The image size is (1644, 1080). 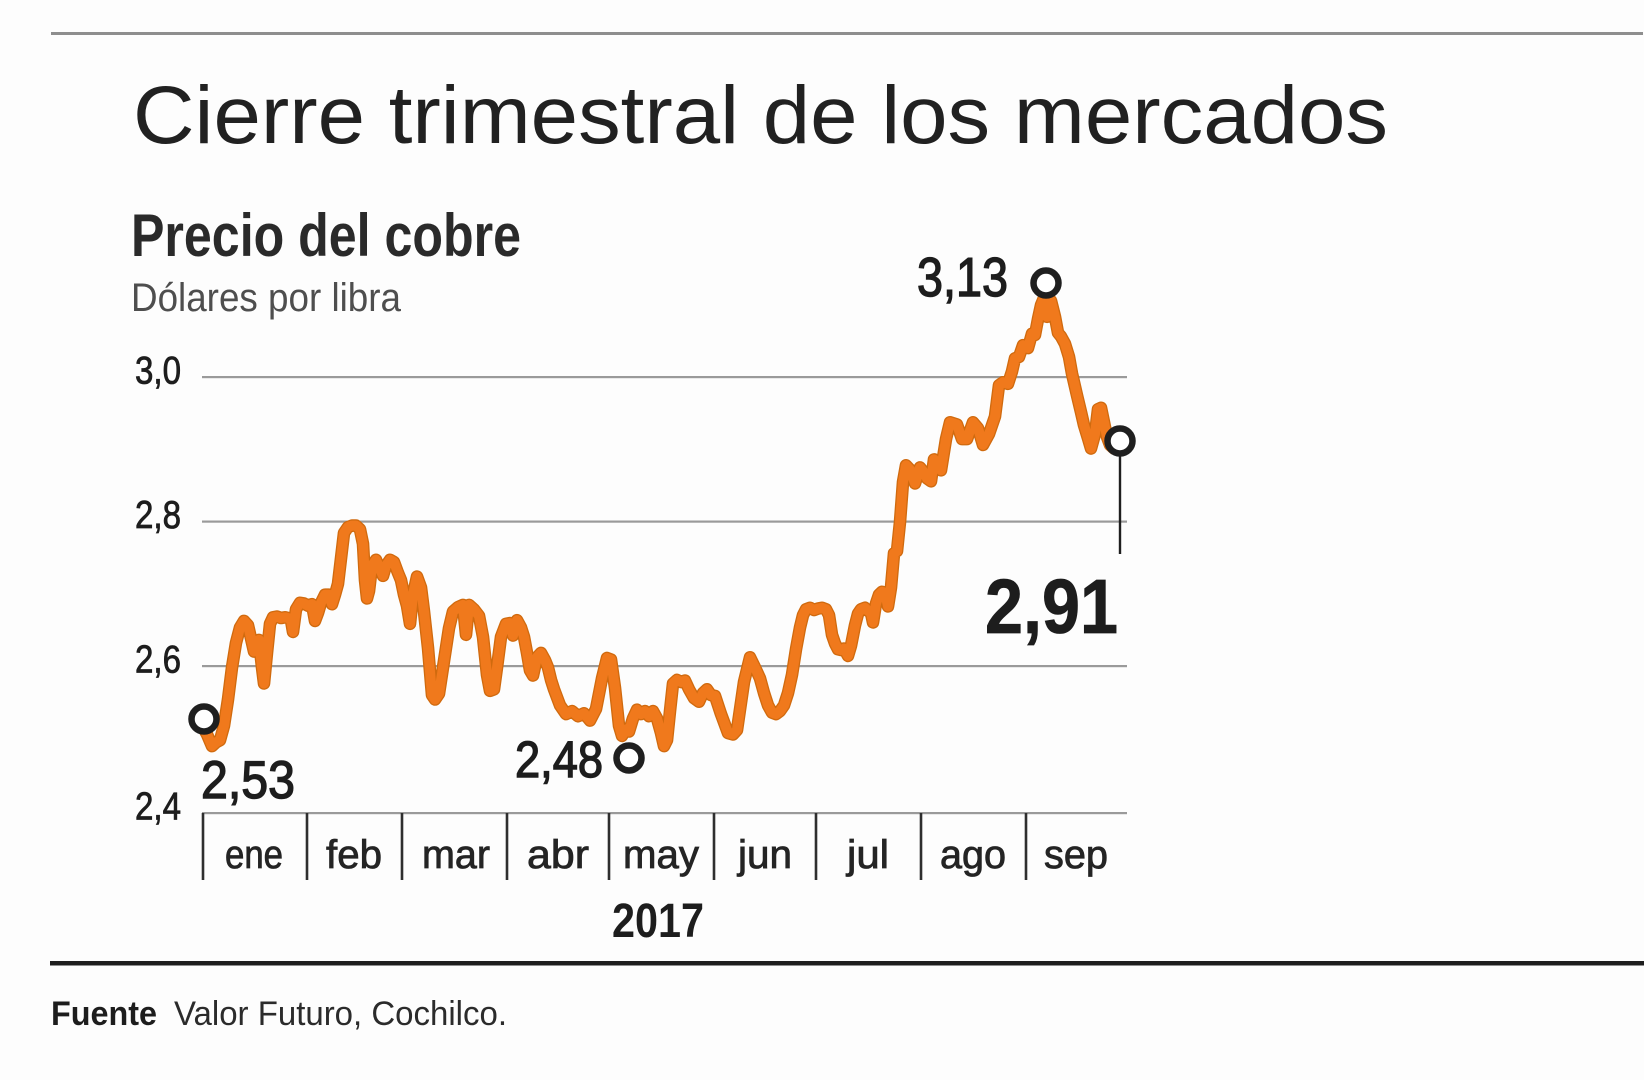 I want to click on svg-text: may, so click(x=661, y=855).